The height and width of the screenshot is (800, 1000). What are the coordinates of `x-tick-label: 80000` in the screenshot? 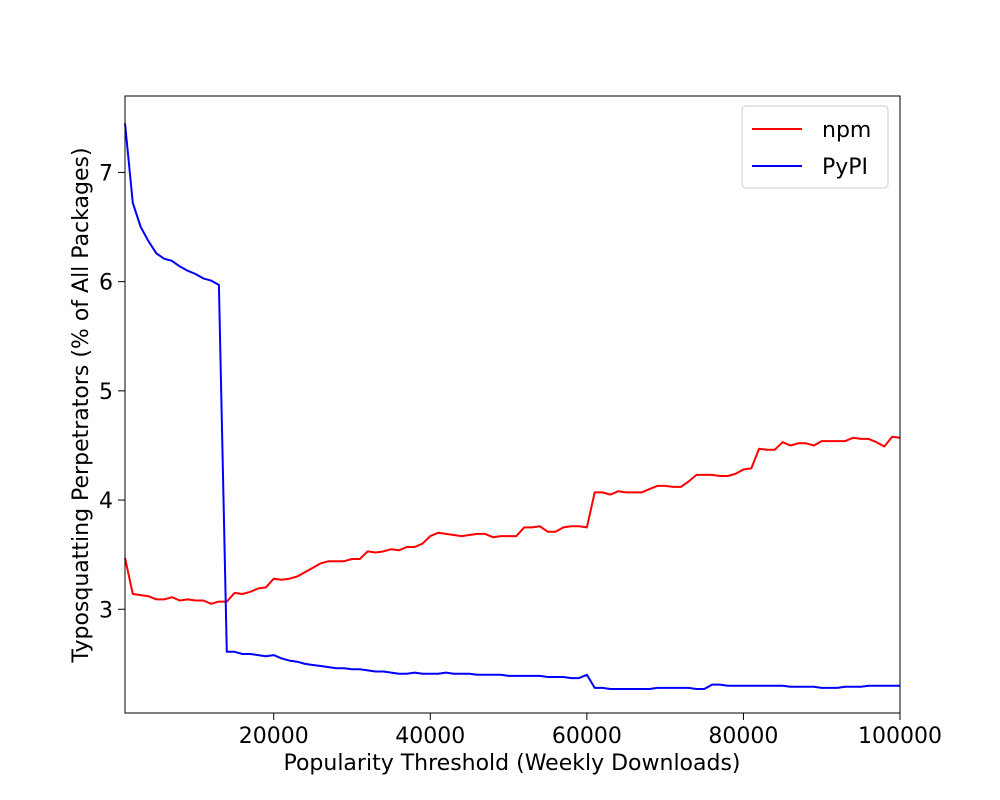 It's located at (743, 736).